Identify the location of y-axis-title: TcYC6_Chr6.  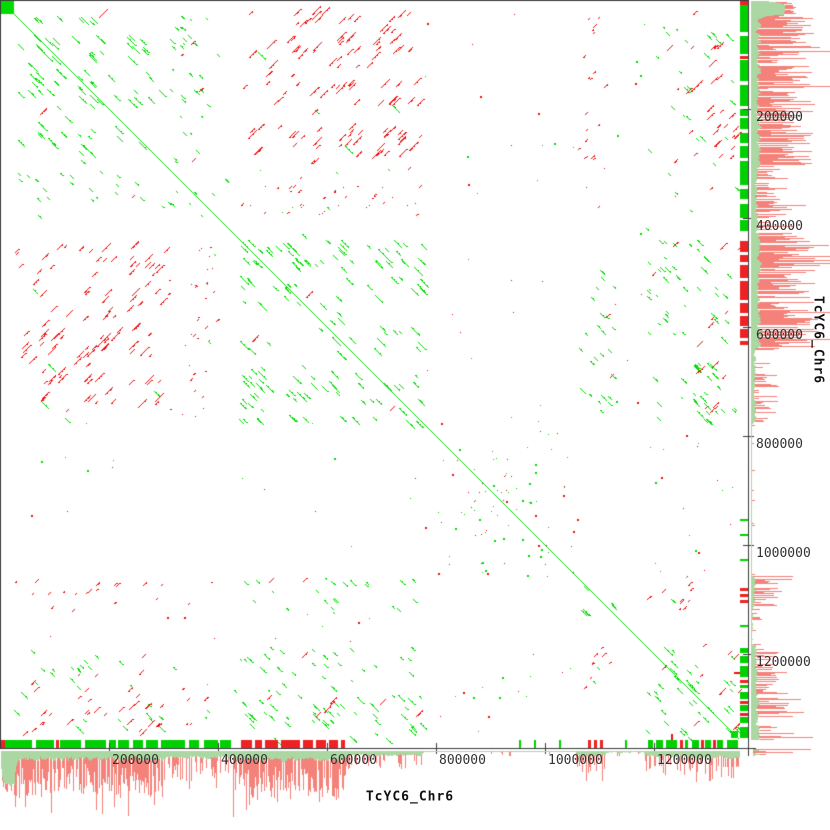
(818, 340).